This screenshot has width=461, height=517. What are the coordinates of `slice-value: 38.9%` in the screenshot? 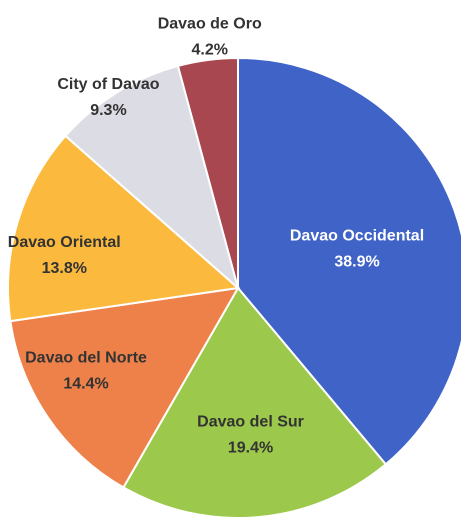 It's located at (356, 261).